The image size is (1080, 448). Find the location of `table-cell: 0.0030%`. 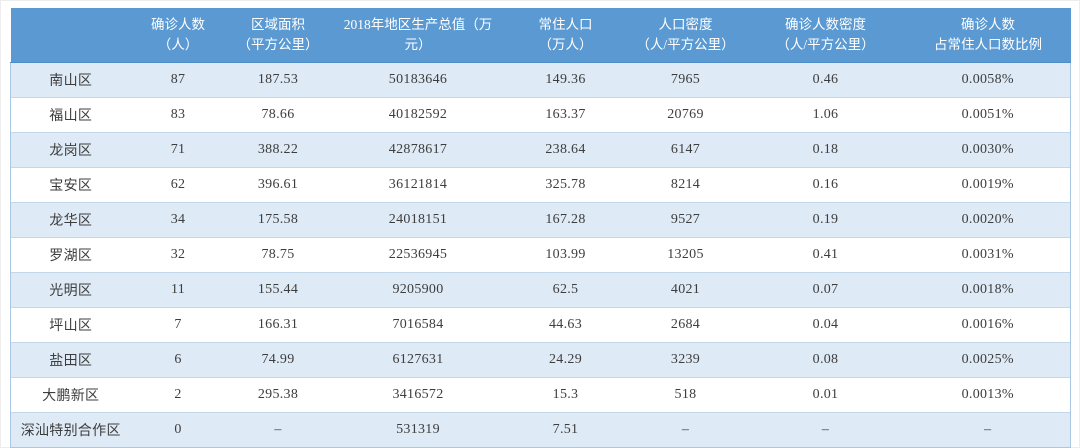

table-cell: 0.0030% is located at coordinates (988, 150).